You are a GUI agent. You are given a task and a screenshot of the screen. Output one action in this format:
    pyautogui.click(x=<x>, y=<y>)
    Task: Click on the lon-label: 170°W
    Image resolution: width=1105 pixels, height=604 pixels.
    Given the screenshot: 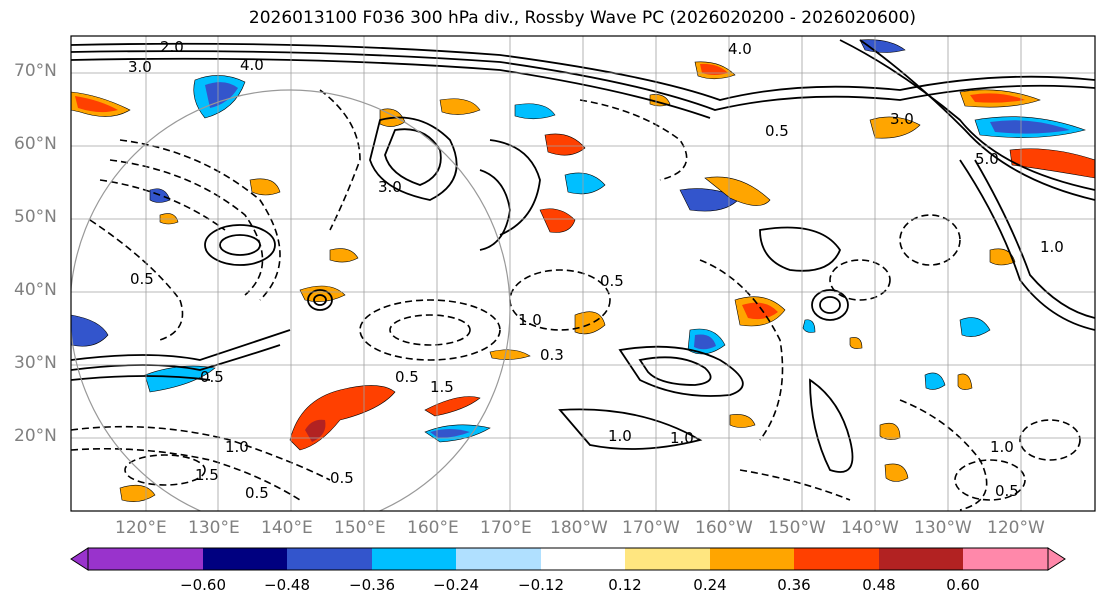 What is the action you would take?
    pyautogui.click(x=651, y=528)
    